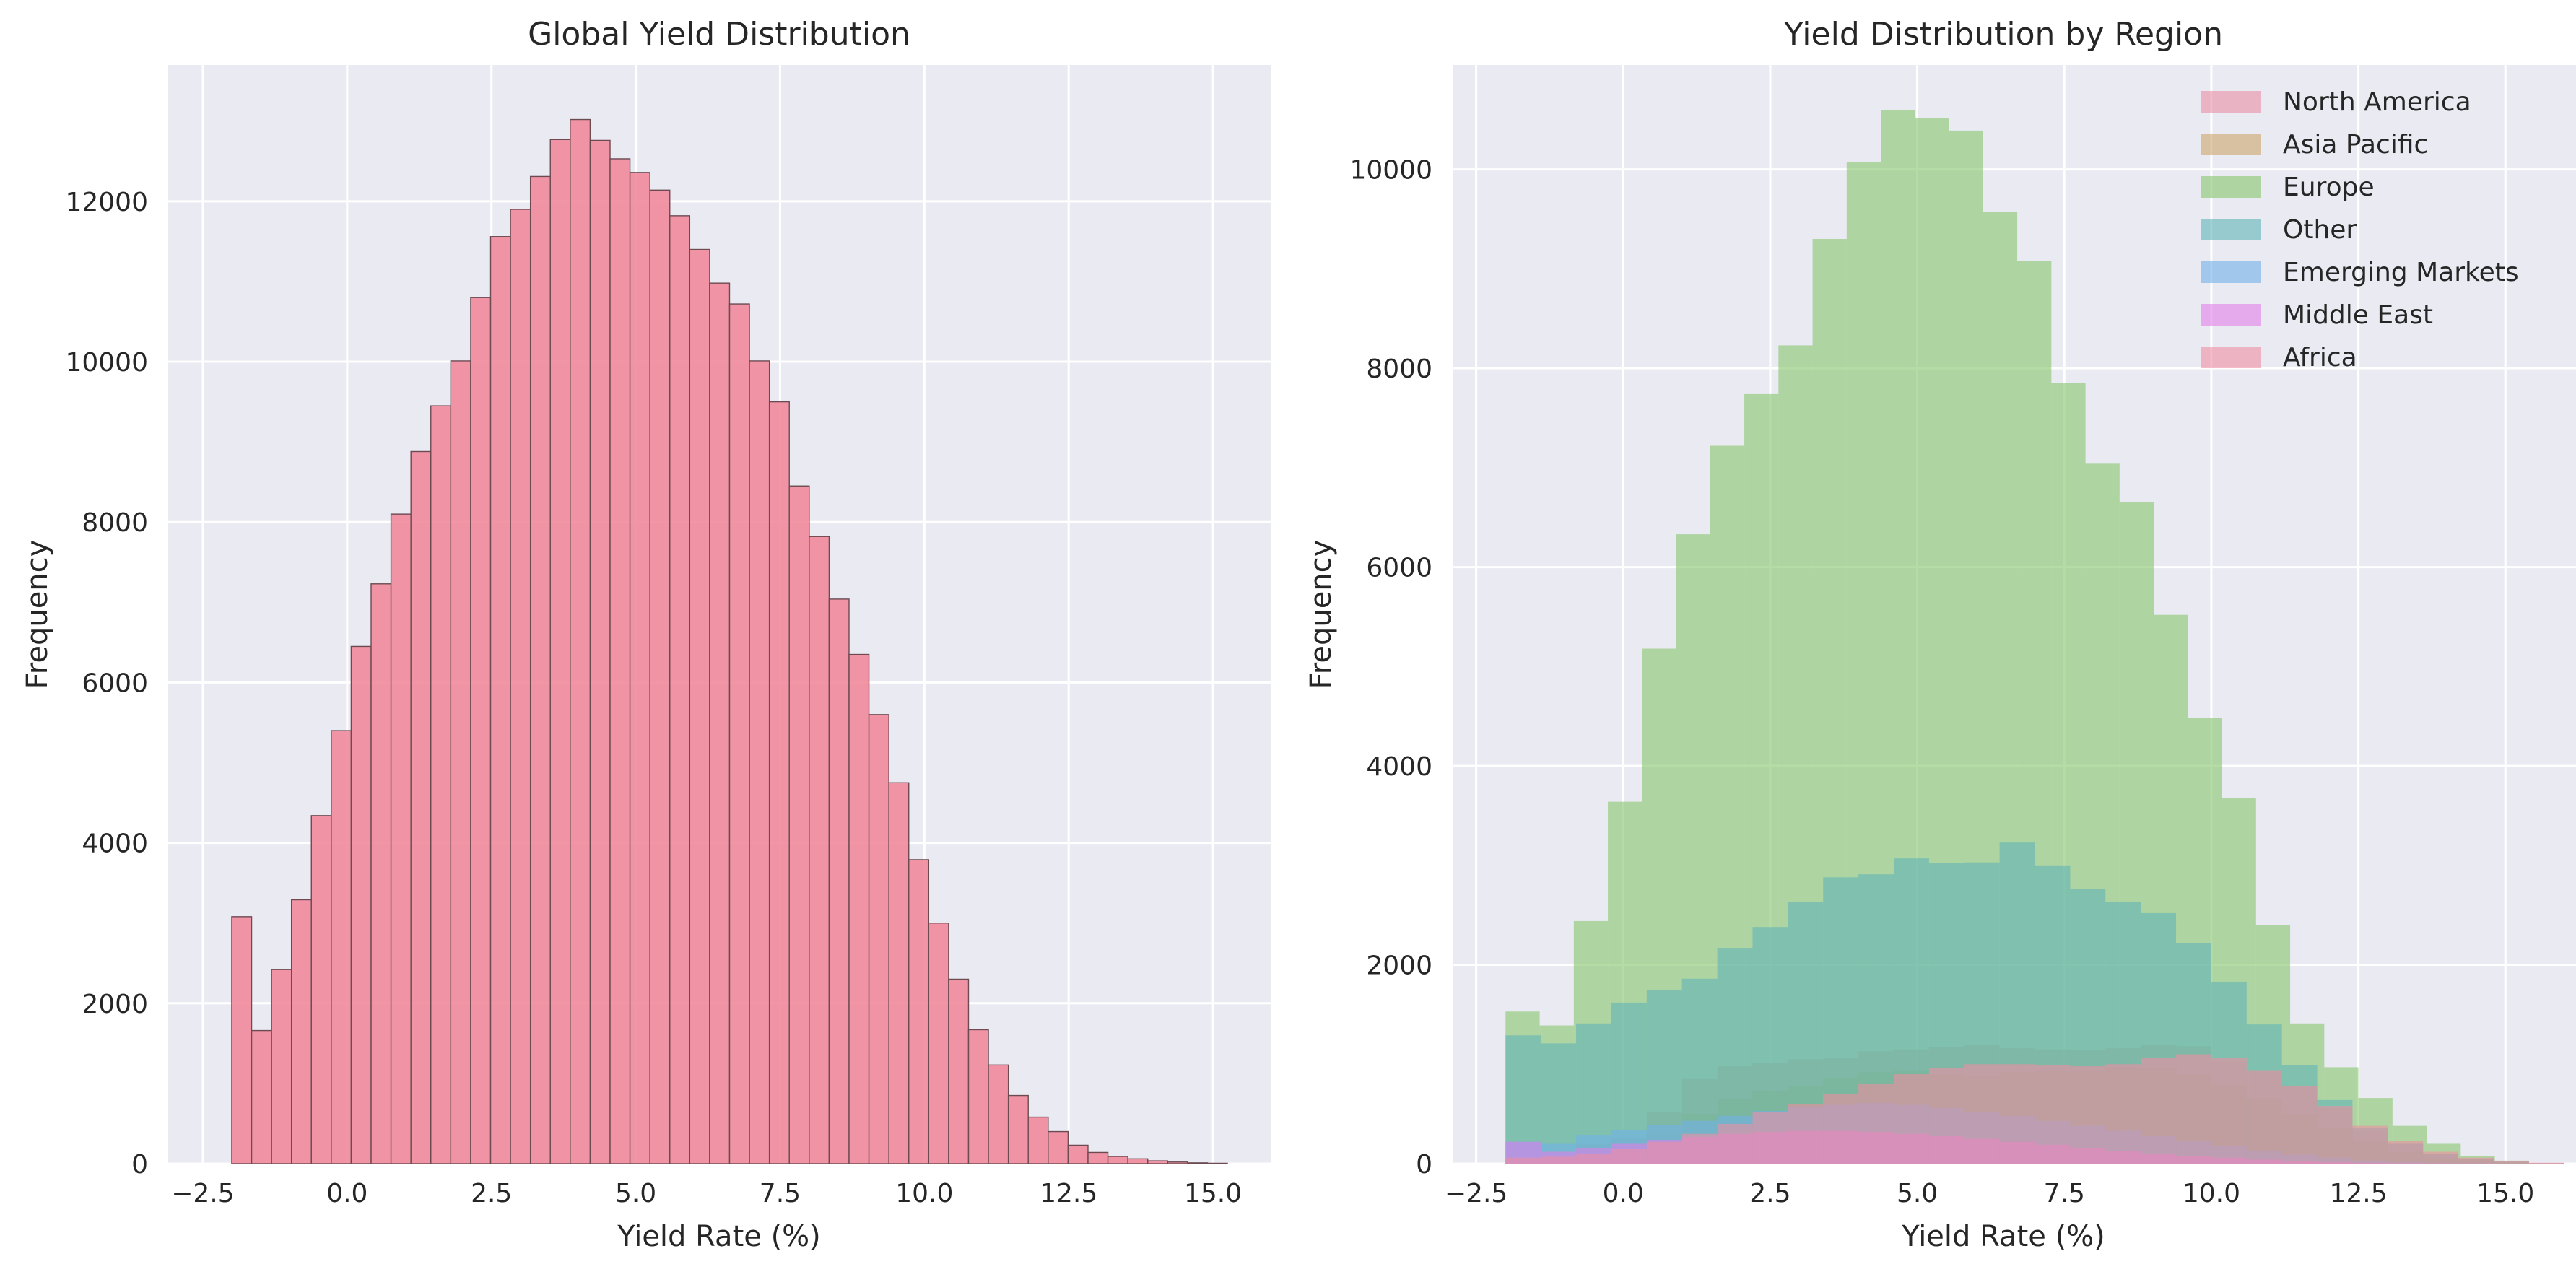 The width and height of the screenshot is (2576, 1277). Describe the element at coordinates (2279, 357) in the screenshot. I see `legend-item: Africa` at that location.